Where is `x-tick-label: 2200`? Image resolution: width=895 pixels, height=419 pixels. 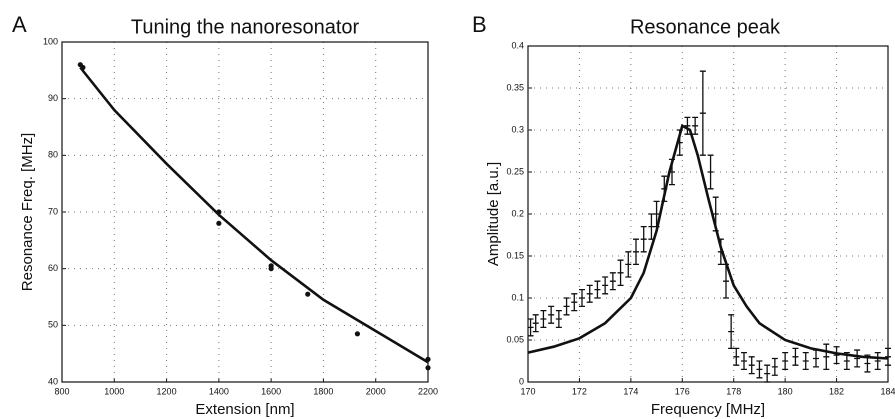 x-tick-label: 2200 is located at coordinates (428, 391).